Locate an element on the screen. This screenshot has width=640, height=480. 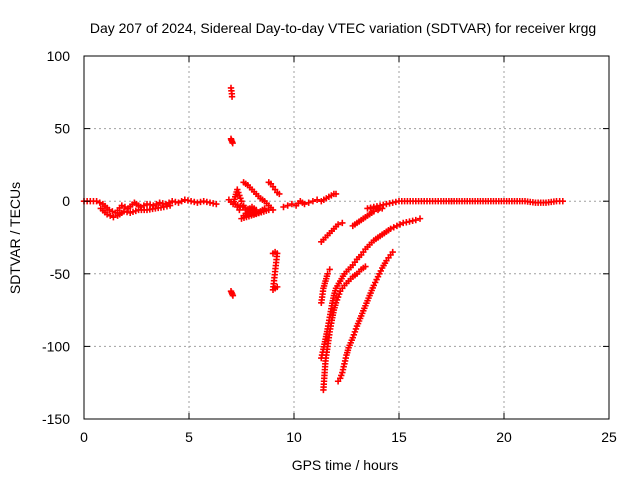
series-spike-up is located at coordinates (231, 115).